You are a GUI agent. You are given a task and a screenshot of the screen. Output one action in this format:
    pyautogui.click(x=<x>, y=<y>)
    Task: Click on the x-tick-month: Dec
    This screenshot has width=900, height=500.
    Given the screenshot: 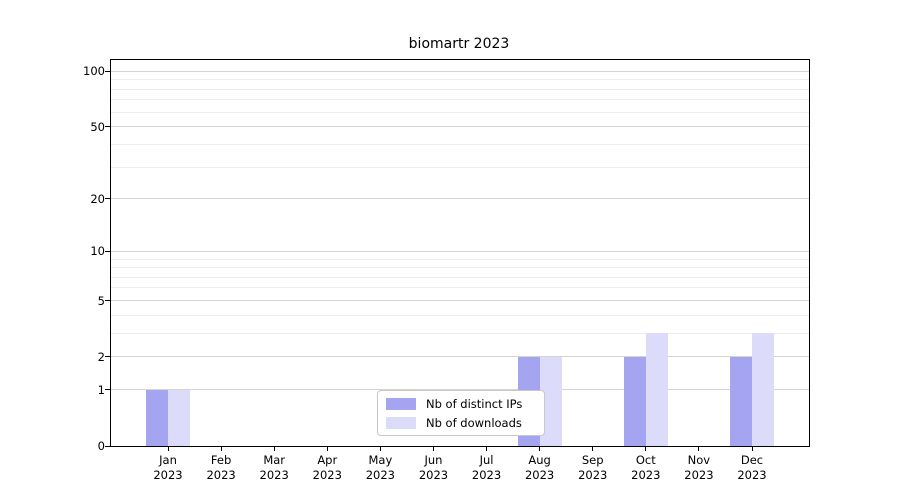 What is the action you would take?
    pyautogui.click(x=752, y=460)
    